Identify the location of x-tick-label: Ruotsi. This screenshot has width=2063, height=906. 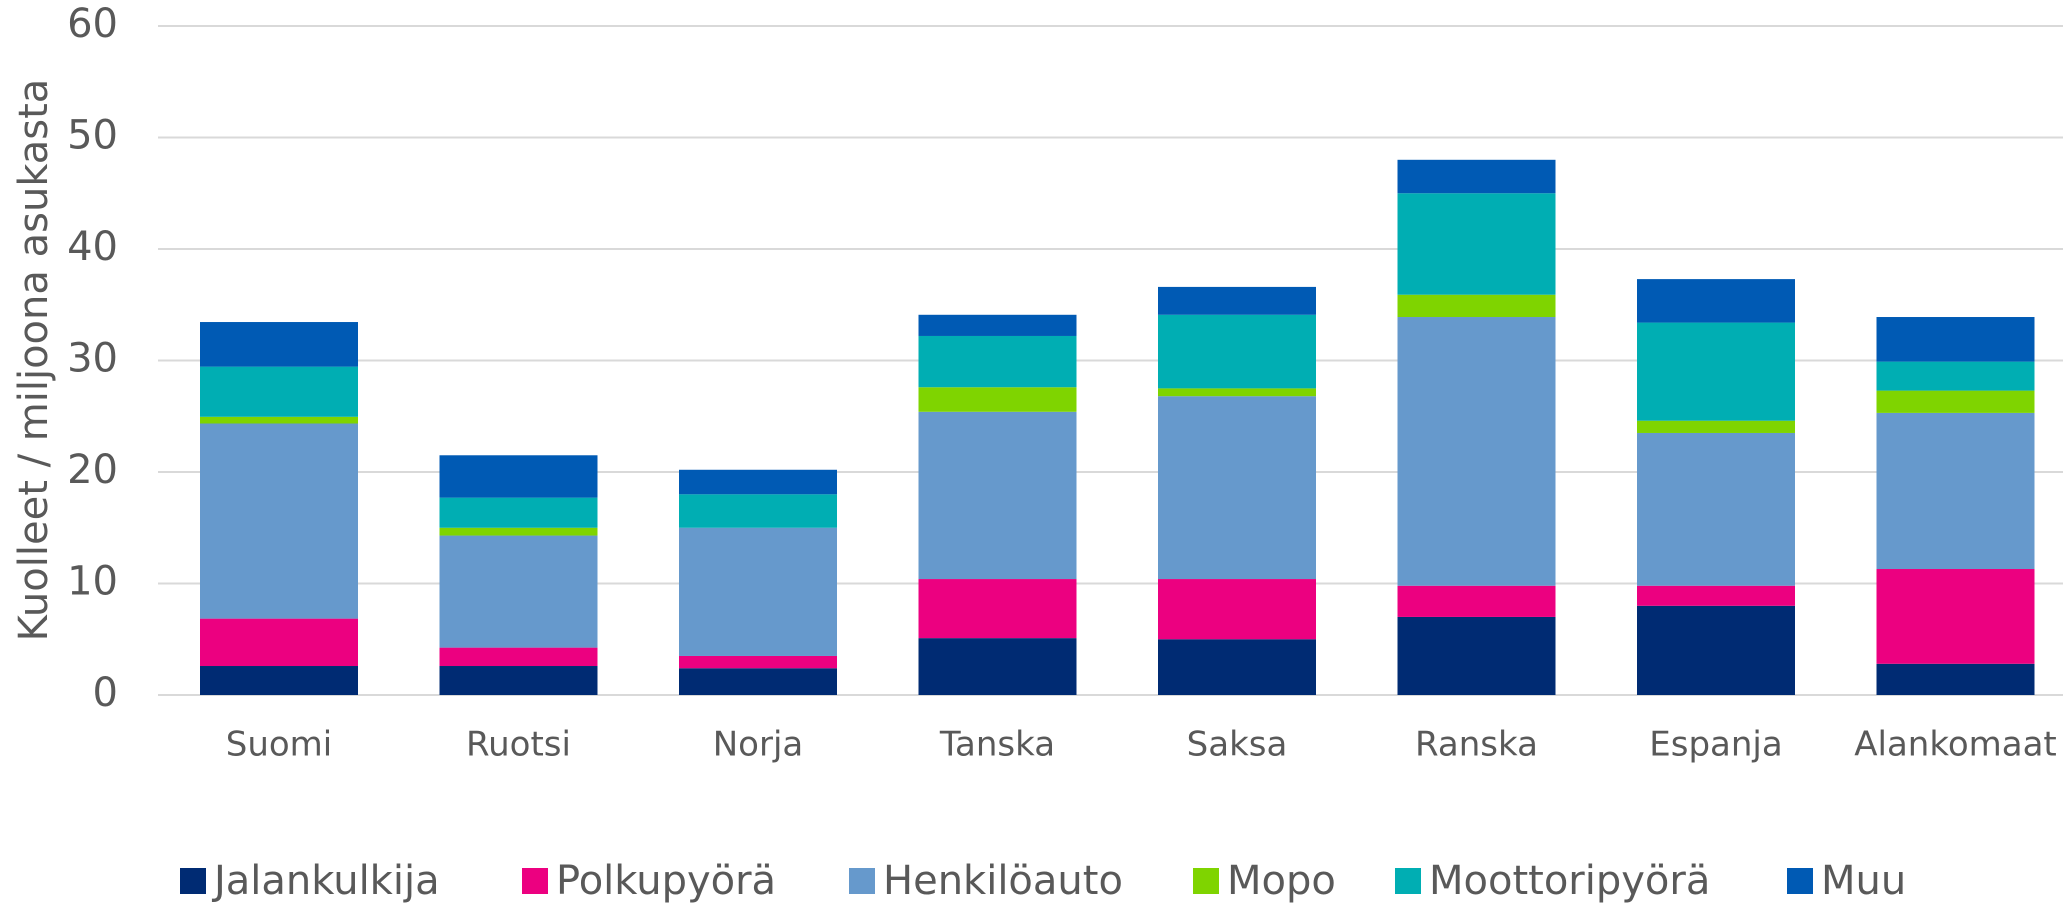
(518, 745).